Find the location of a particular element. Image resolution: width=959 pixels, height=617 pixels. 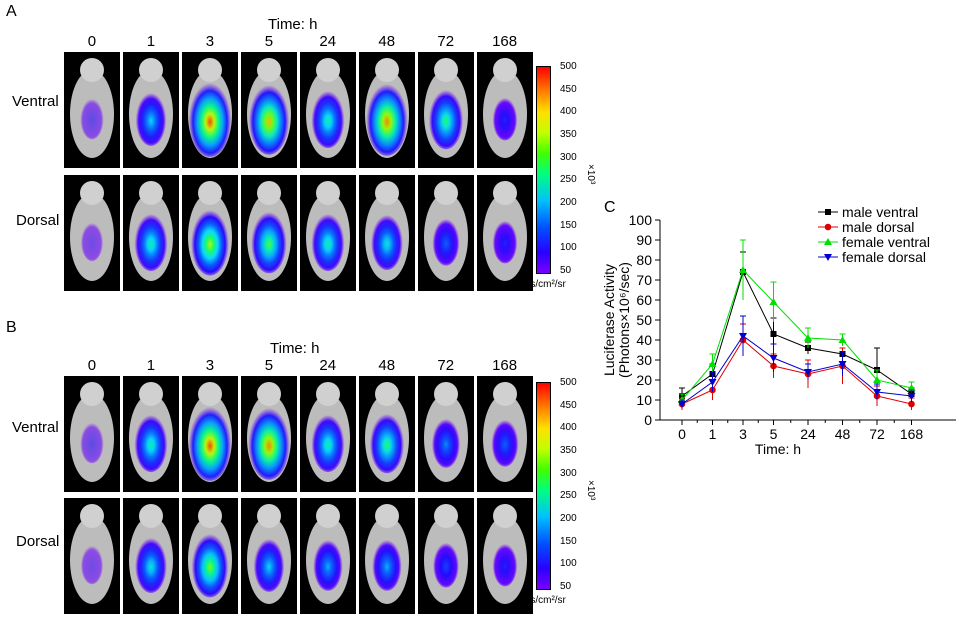

y-tick-label-60: 60 is located at coordinates (644, 300).